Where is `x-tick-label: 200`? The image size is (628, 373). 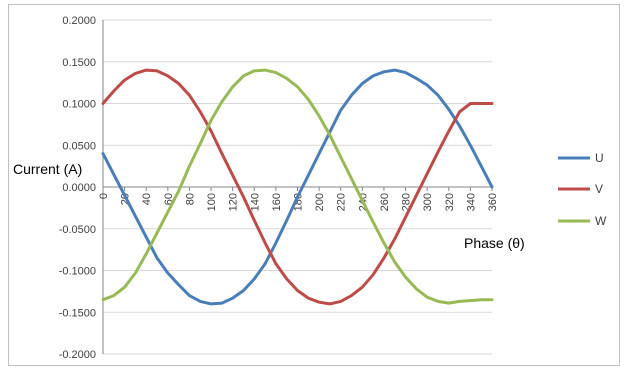
x-tick-label: 200 is located at coordinates (320, 202).